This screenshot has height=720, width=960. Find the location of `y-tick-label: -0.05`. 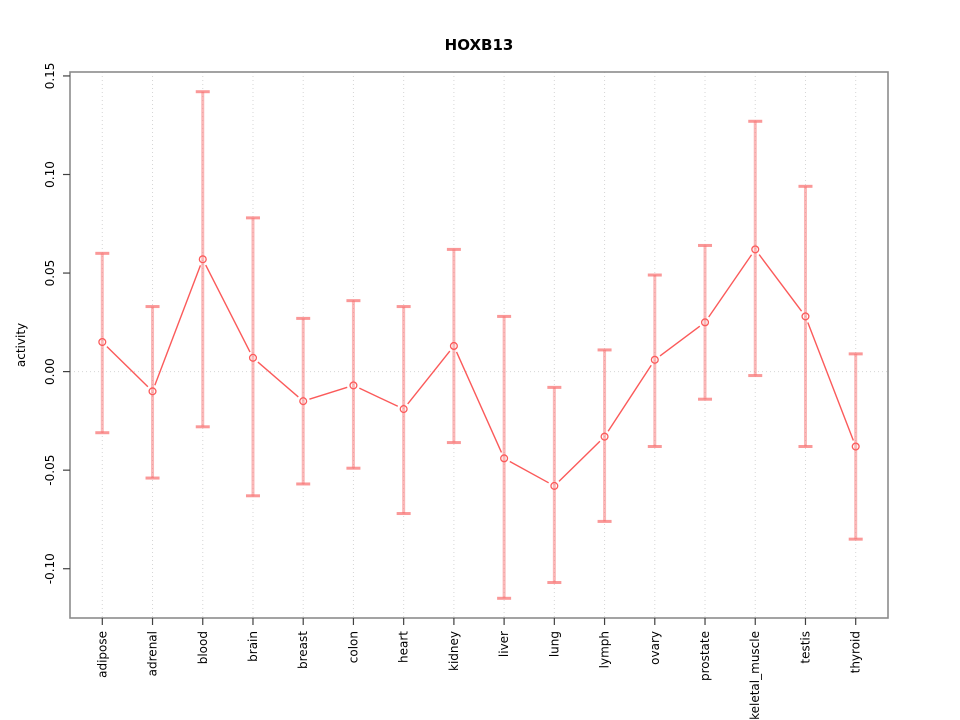

y-tick-label: -0.05 is located at coordinates (50, 470).